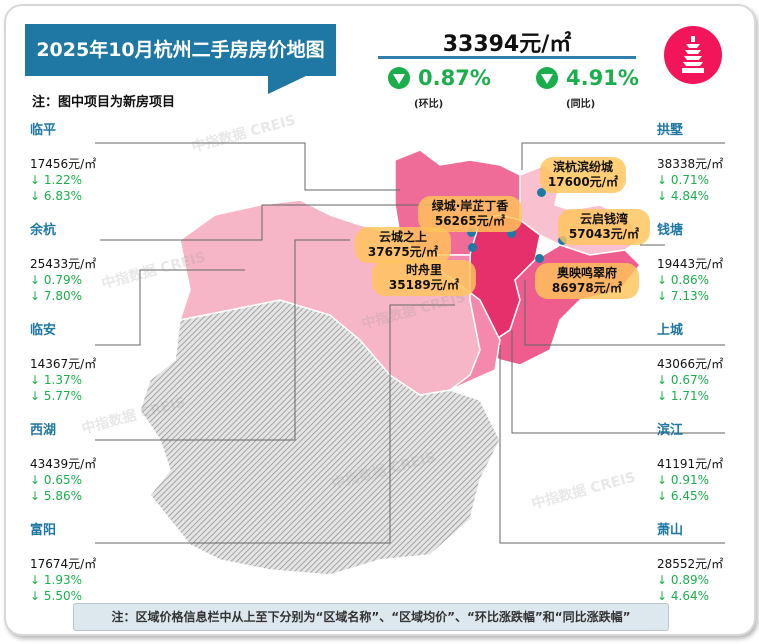 The height and width of the screenshot is (644, 759). Describe the element at coordinates (403, 245) in the screenshot. I see `project-label: 云城之上 37675元/㎡` at that location.